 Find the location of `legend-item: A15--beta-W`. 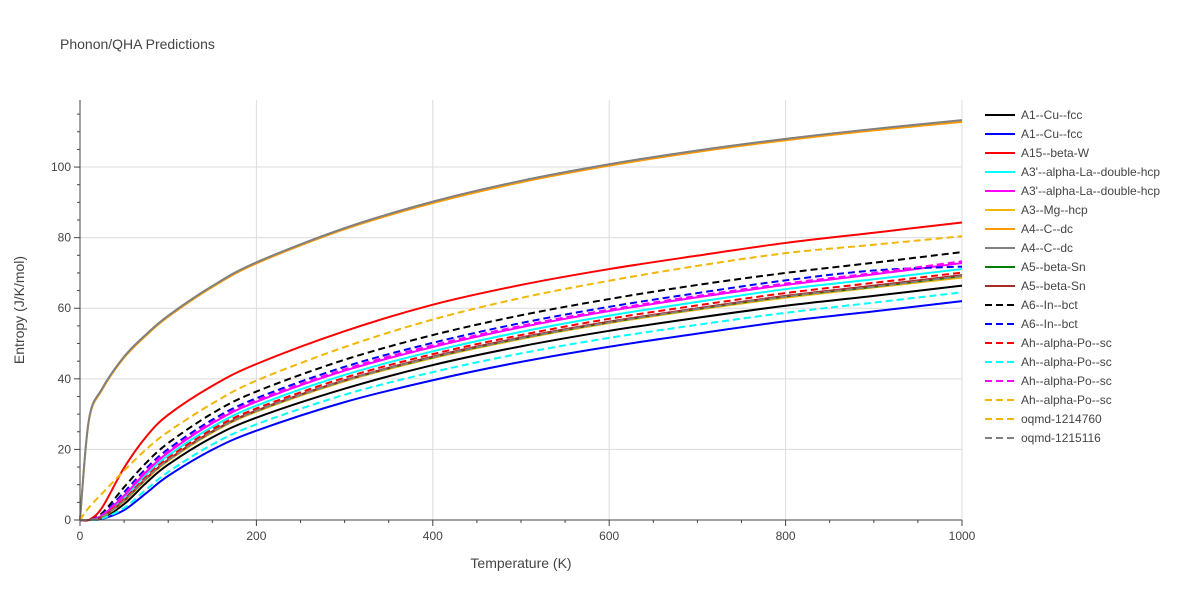

legend-item: A15--beta-W is located at coordinates (1037, 153).